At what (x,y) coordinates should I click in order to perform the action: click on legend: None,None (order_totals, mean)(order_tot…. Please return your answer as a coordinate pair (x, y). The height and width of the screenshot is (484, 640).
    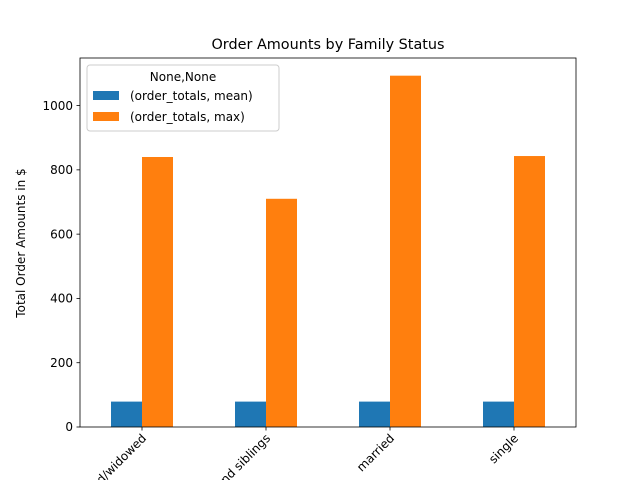
    Looking at the image, I should click on (183, 98).